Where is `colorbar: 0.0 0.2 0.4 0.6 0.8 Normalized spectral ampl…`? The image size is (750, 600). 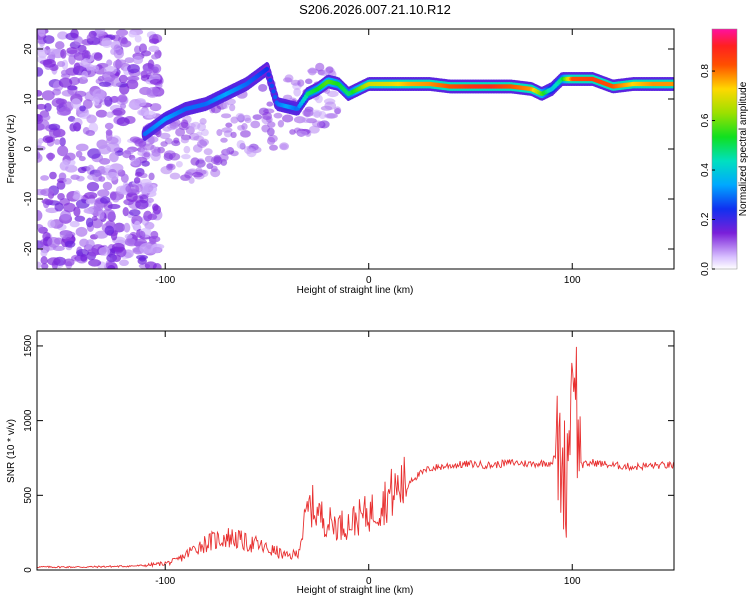 colorbar: 0.0 0.2 0.4 0.6 0.8 Normalized spectral ampl… is located at coordinates (724, 152).